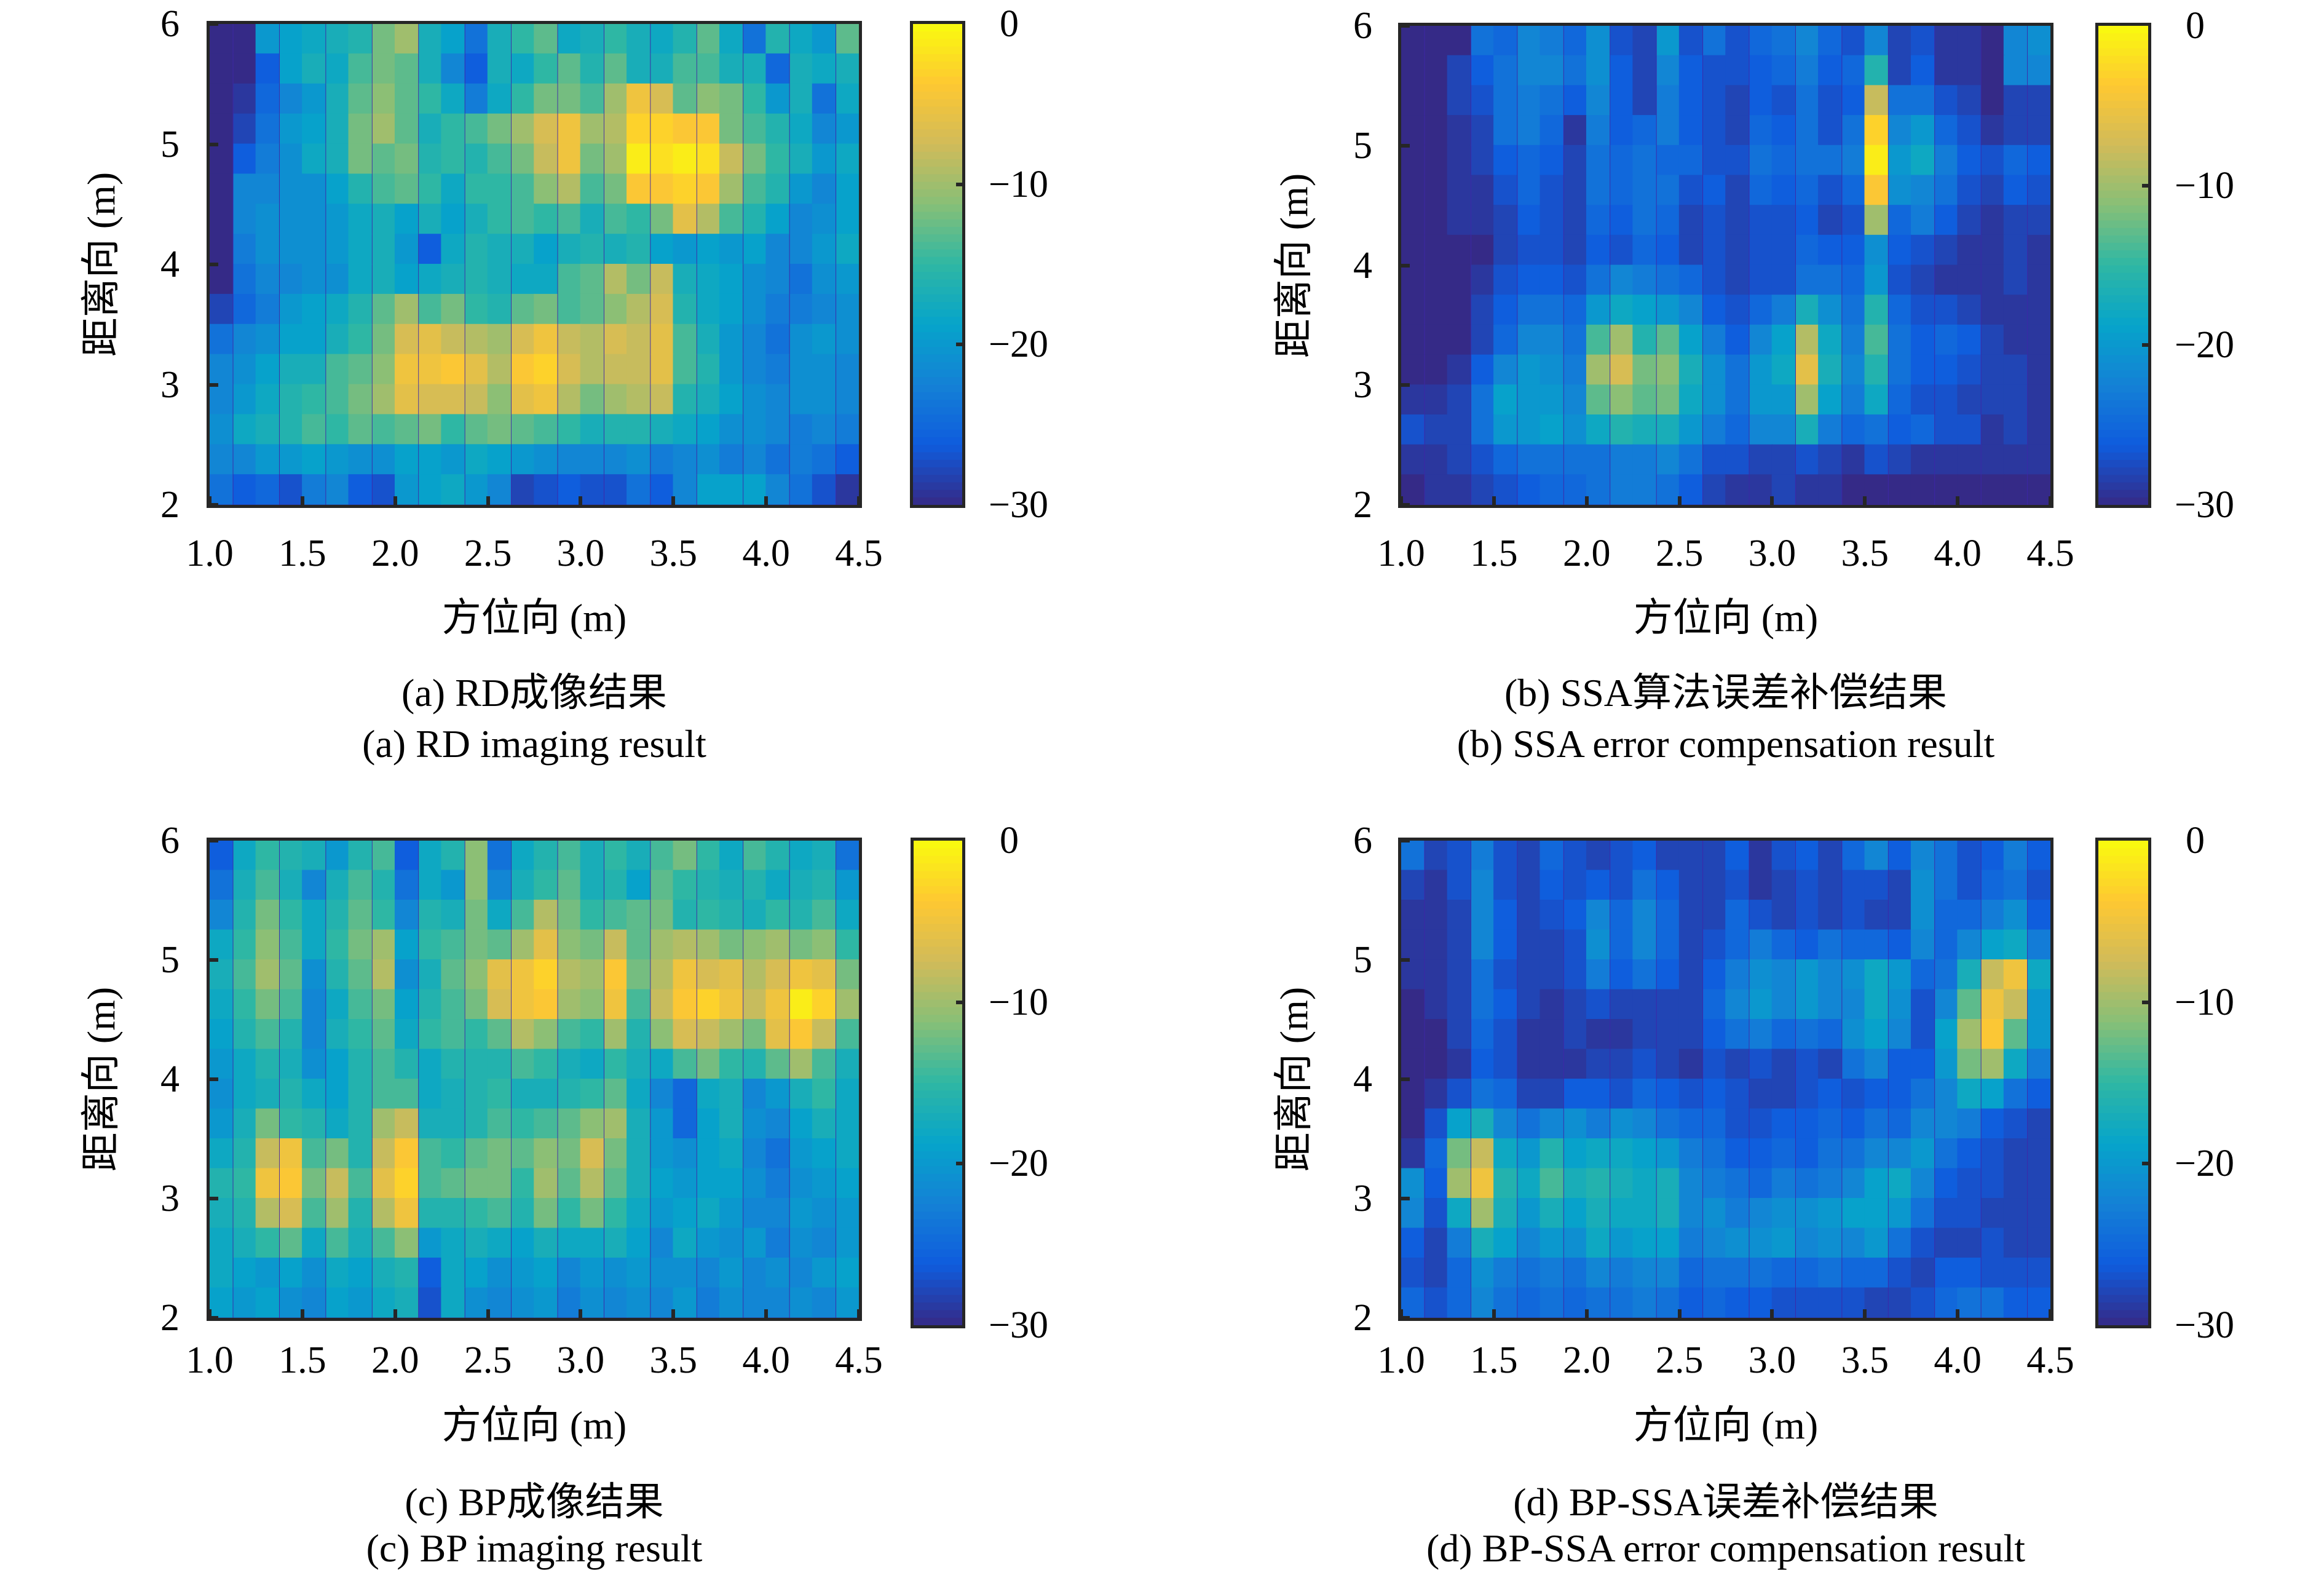 The height and width of the screenshot is (1570, 2324). Describe the element at coordinates (2204, 345) in the screenshot. I see `colorbar-tick-label: −20` at that location.